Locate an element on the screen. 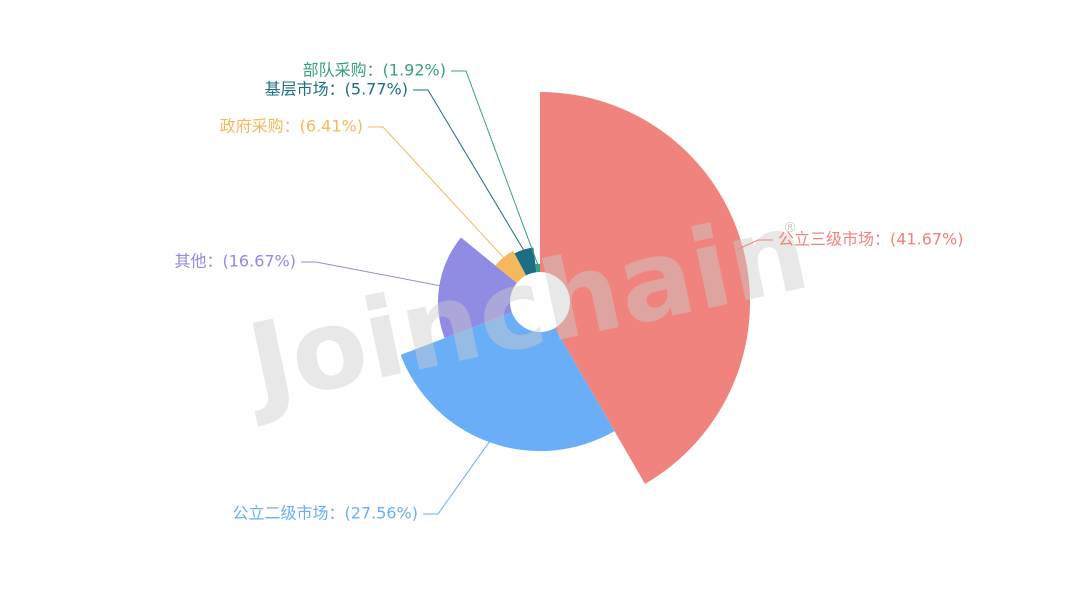 This screenshot has width=1080, height=600. watermark-mark: ® is located at coordinates (790, 228).